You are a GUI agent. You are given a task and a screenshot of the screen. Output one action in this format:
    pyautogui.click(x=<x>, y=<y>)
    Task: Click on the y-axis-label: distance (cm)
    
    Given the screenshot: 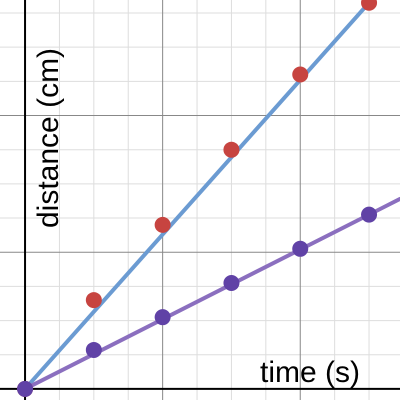 What is the action you would take?
    pyautogui.click(x=48, y=138)
    